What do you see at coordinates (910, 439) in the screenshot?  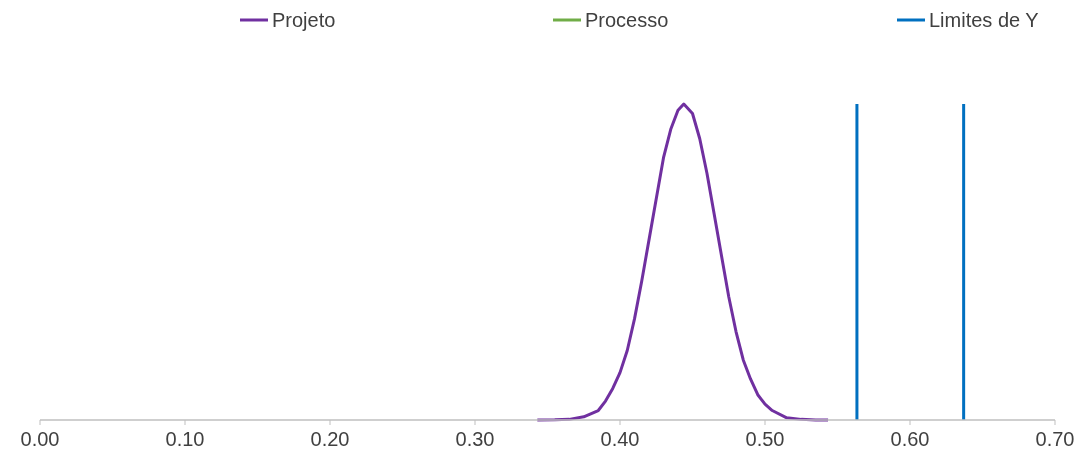 I see `x-tick-label: 0.60` at bounding box center [910, 439].